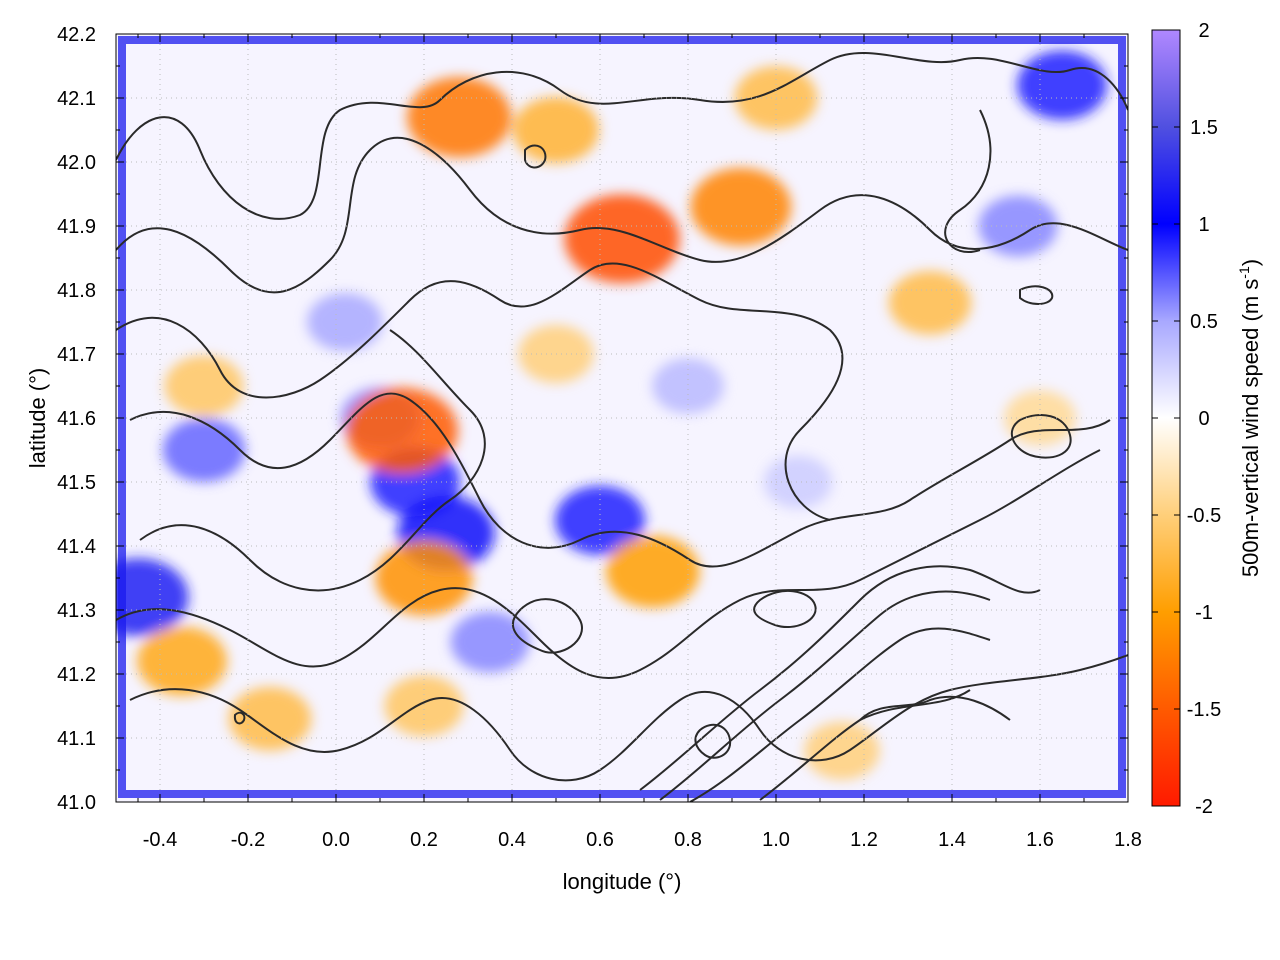  I want to click on colorbar-tick-label: 2, so click(1203, 31).